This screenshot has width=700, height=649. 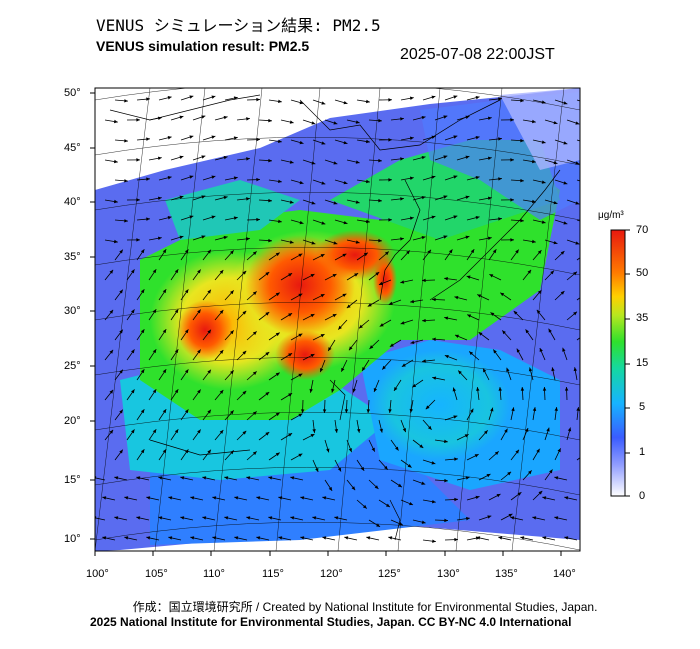 What do you see at coordinates (72, 257) in the screenshot?
I see `lat-label: 35°` at bounding box center [72, 257].